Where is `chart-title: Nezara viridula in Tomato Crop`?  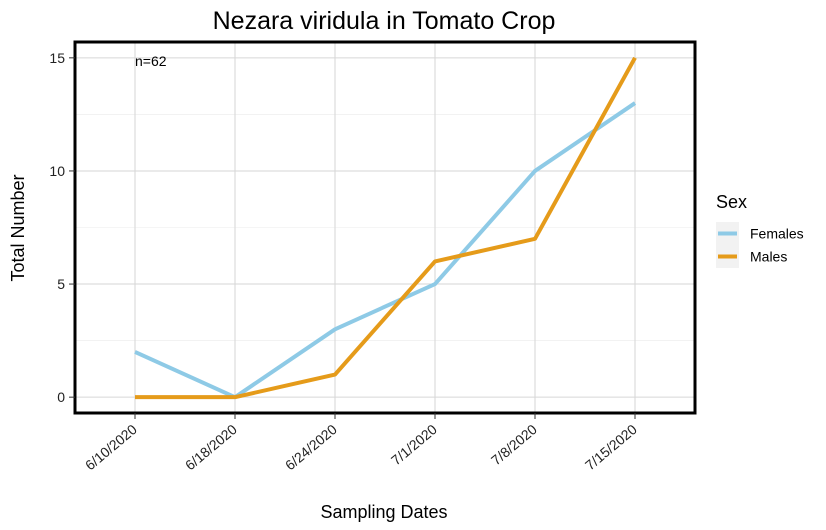
chart-title: Nezara viridula in Tomato Crop is located at coordinates (384, 21).